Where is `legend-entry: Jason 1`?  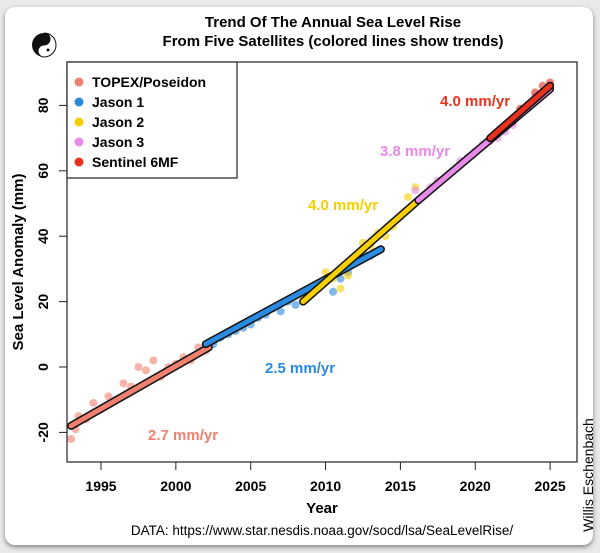 legend-entry: Jason 1 is located at coordinates (118, 102).